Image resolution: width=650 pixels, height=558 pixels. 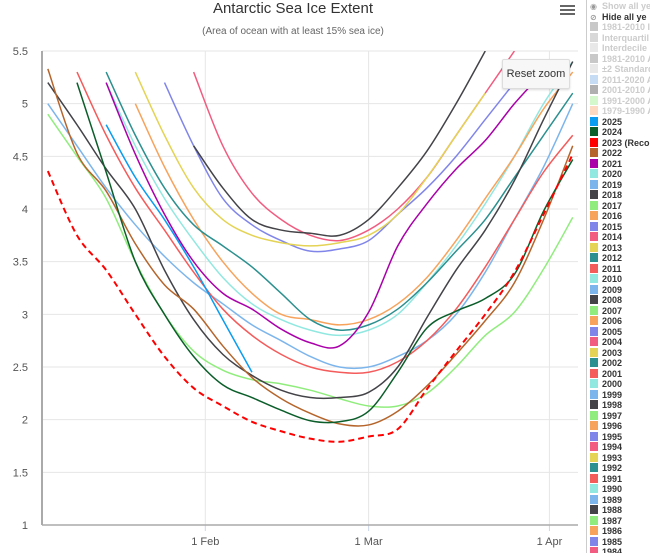 What do you see at coordinates (612, 268) in the screenshot?
I see `legend-label: 2011` at bounding box center [612, 268].